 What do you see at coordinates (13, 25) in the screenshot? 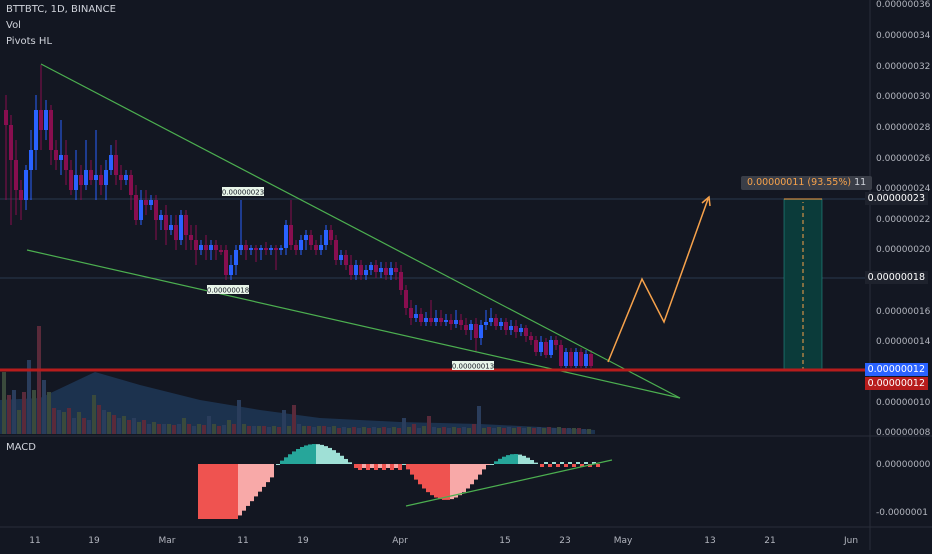
I see `volume-indicator-label: Vol` at bounding box center [13, 25].